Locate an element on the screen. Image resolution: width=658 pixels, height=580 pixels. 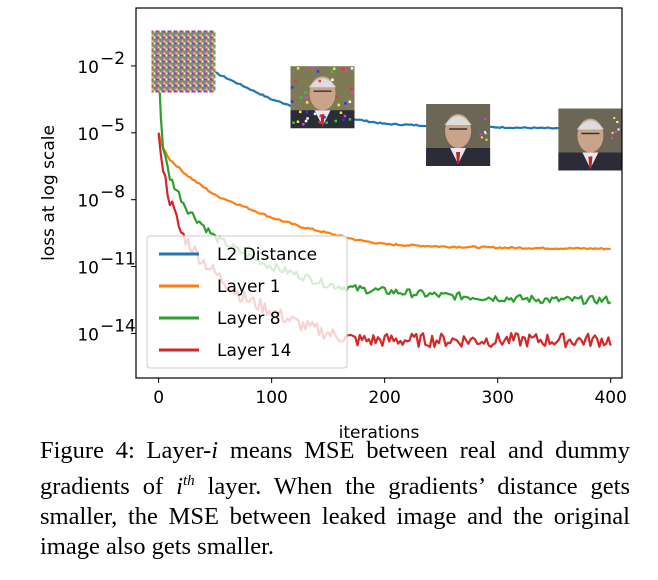
noise-image is located at coordinates (183, 61).